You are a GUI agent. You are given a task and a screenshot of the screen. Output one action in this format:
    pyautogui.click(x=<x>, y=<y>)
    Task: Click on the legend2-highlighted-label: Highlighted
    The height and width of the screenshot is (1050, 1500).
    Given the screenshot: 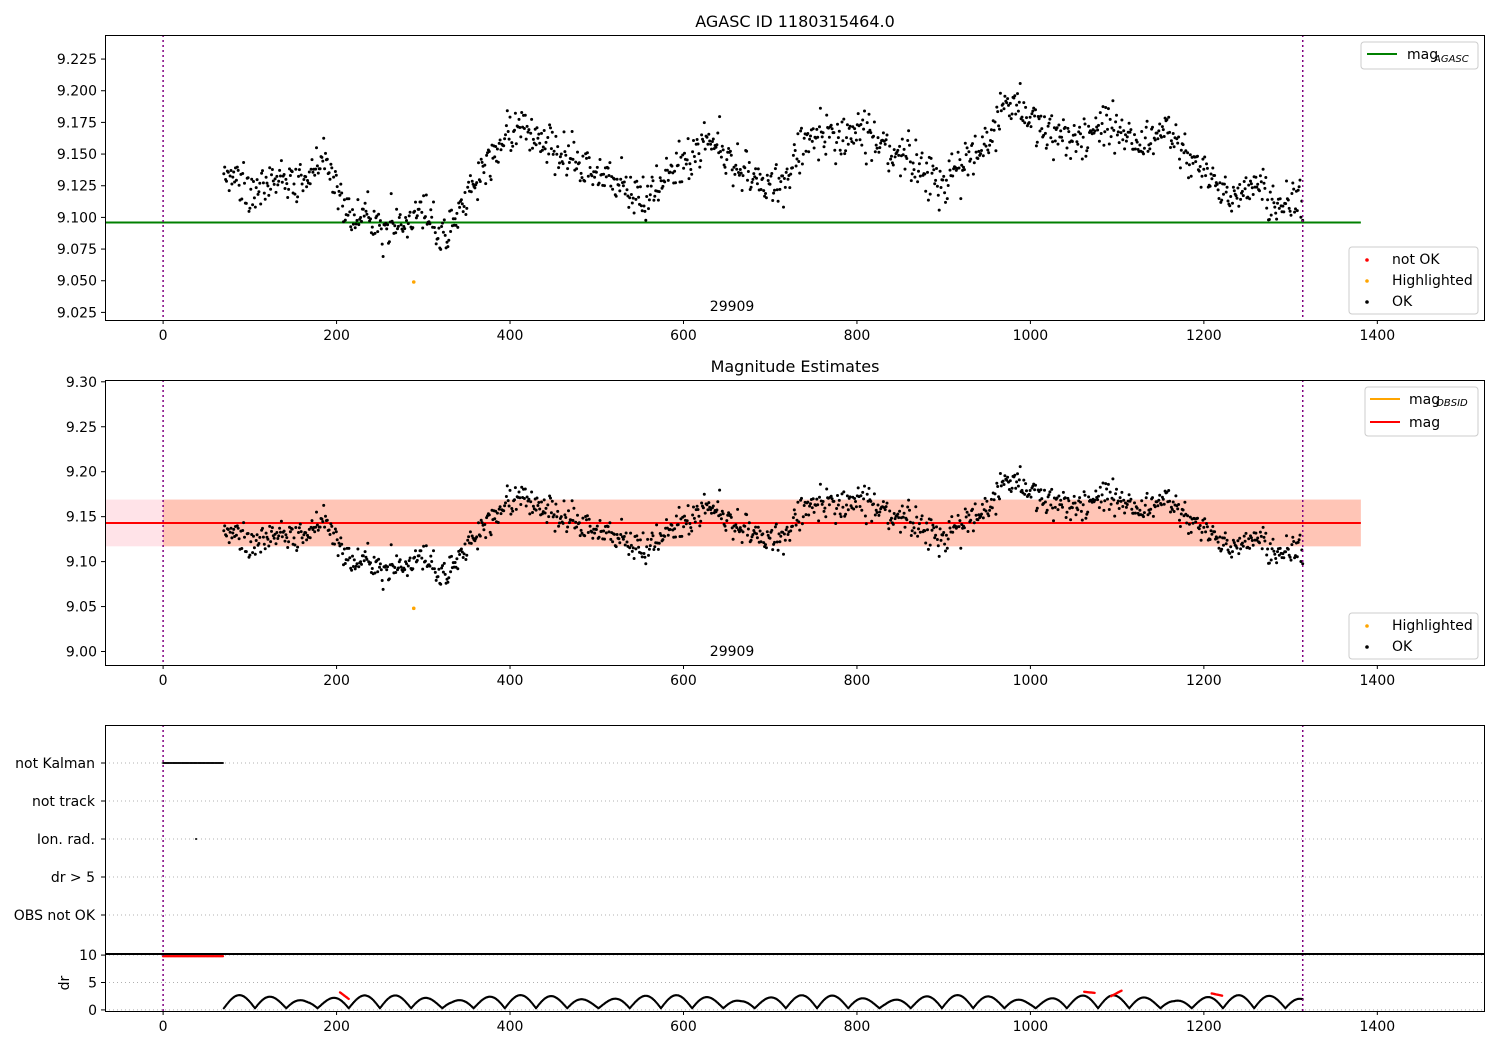 What is the action you would take?
    pyautogui.click(x=1432, y=626)
    